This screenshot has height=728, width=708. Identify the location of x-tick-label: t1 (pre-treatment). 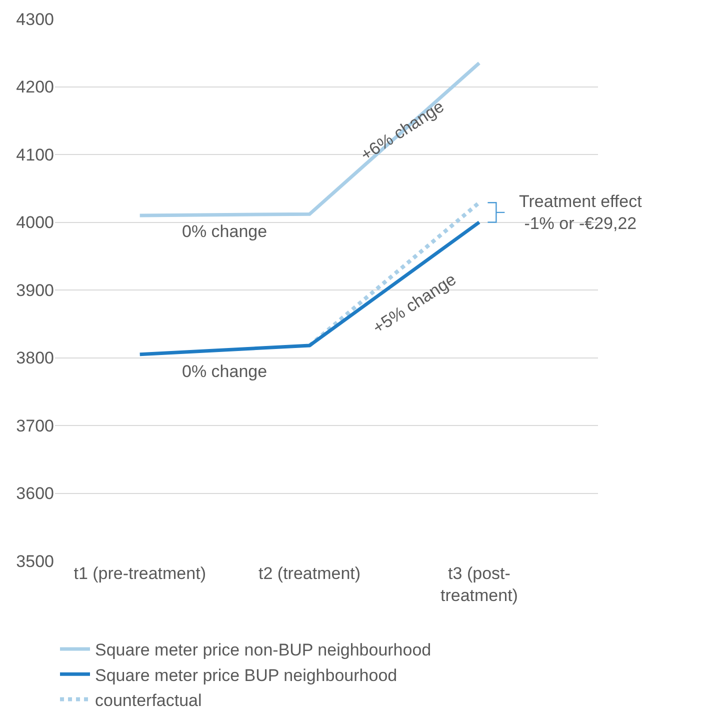
(140, 573).